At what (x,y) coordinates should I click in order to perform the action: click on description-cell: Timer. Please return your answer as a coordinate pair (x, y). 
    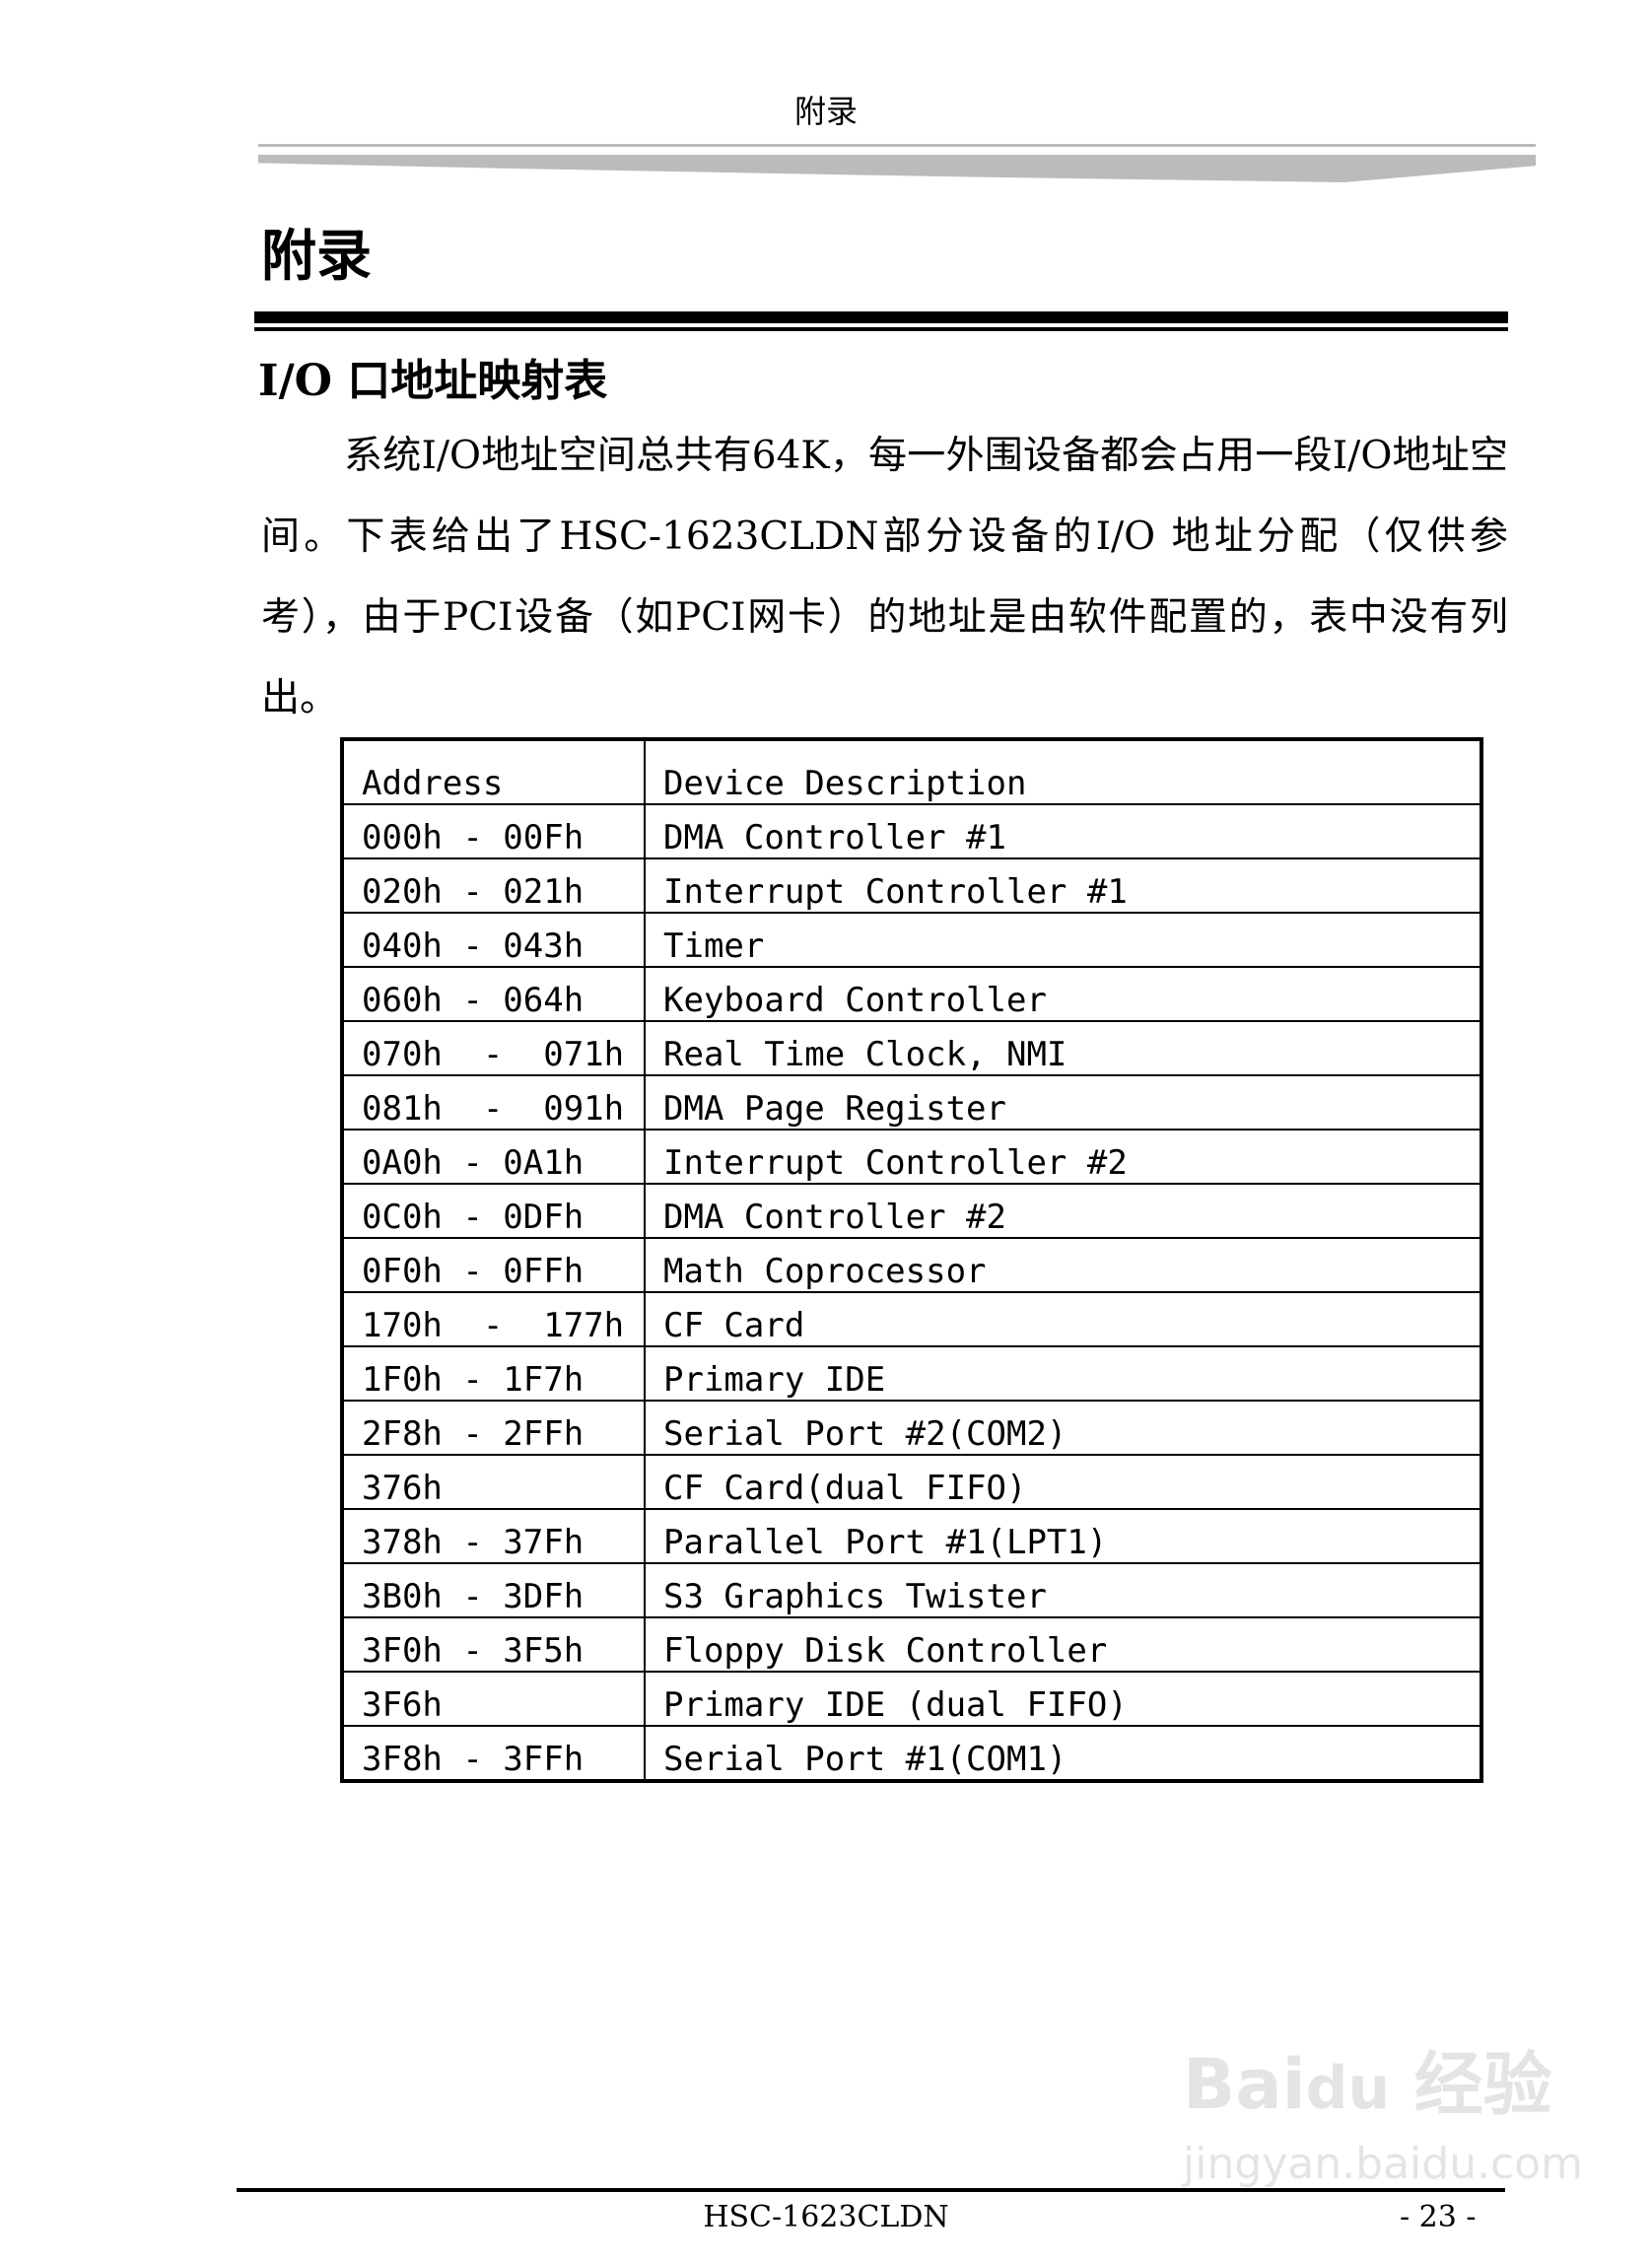
    Looking at the image, I should click on (1063, 940).